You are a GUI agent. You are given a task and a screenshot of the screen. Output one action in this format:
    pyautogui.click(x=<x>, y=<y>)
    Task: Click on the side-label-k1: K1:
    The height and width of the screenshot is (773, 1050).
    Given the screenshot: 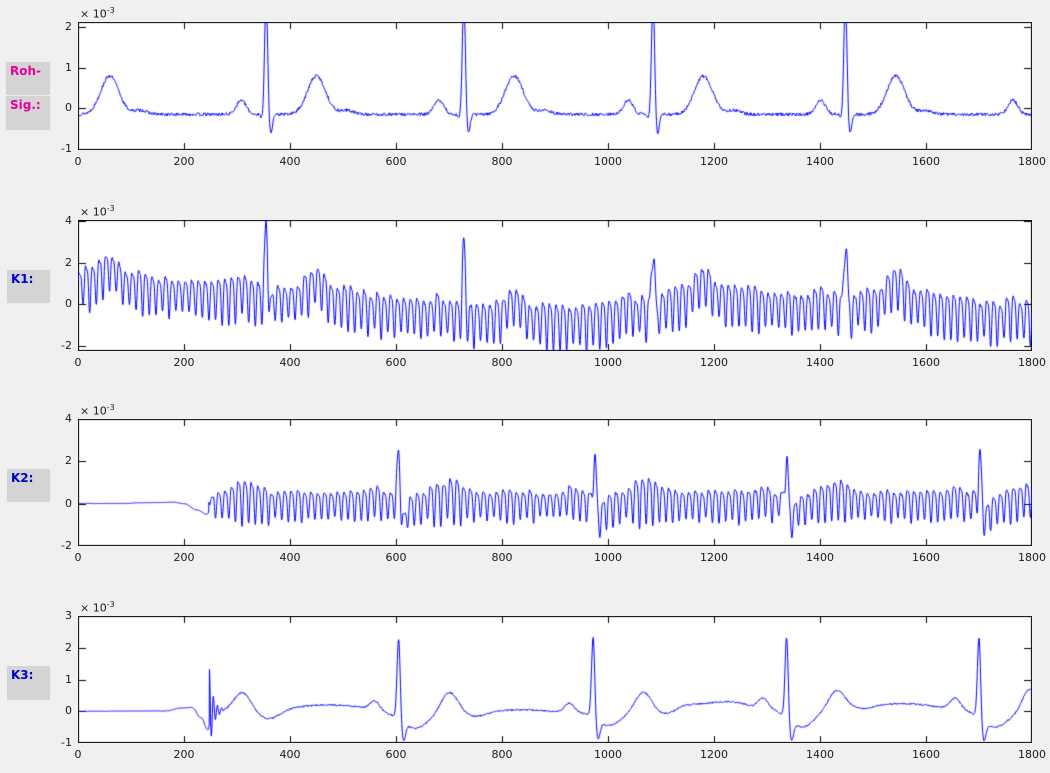 What is the action you would take?
    pyautogui.click(x=28, y=286)
    